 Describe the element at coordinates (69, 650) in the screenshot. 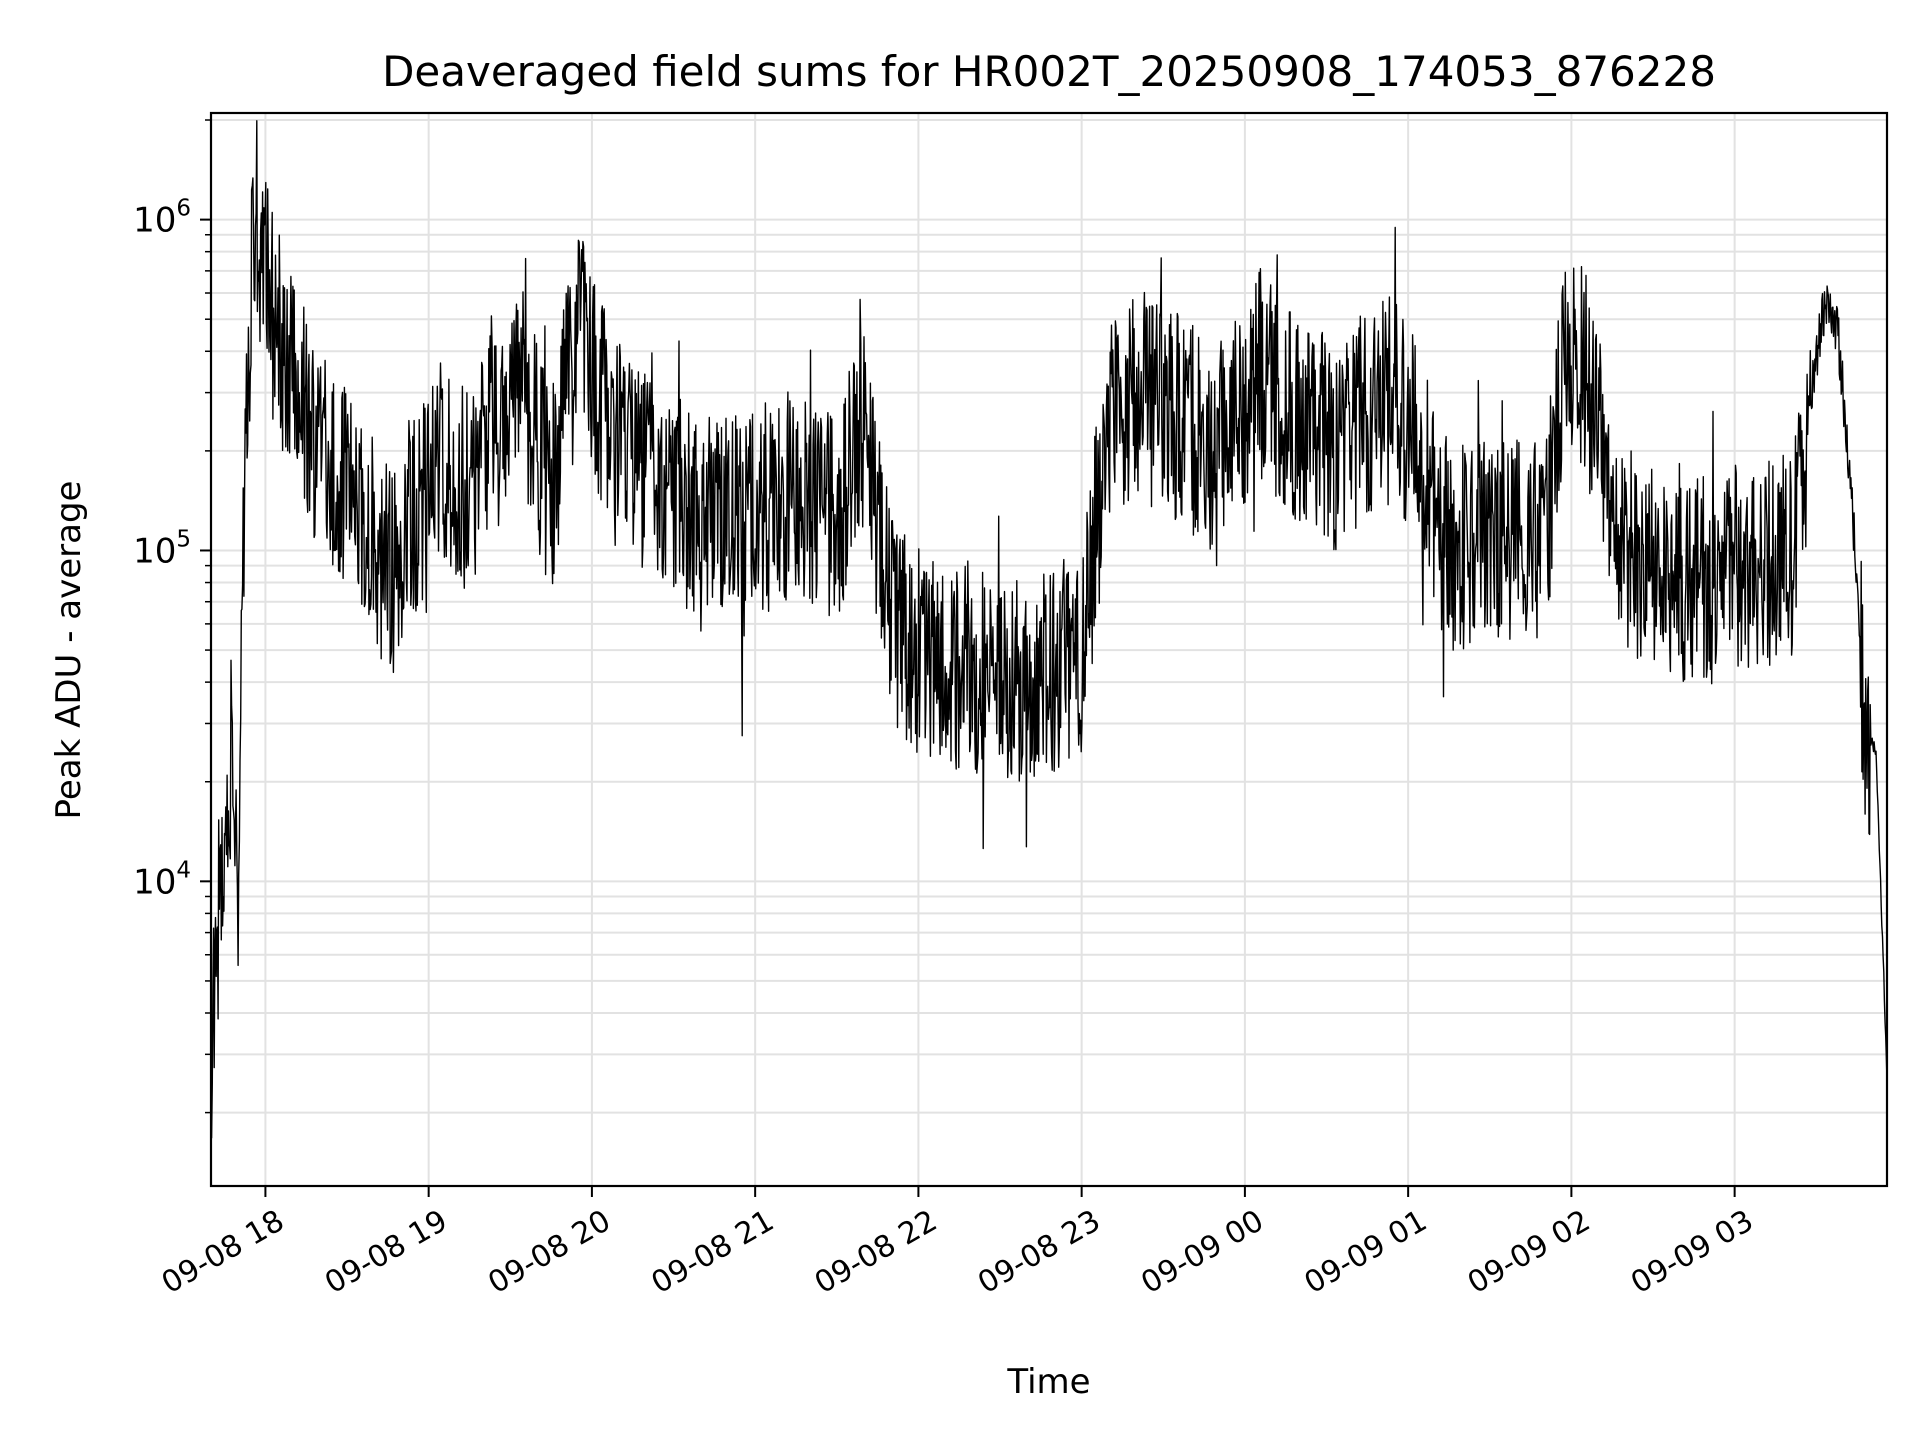

I see `y-axis-label: Peak ADU - average` at that location.